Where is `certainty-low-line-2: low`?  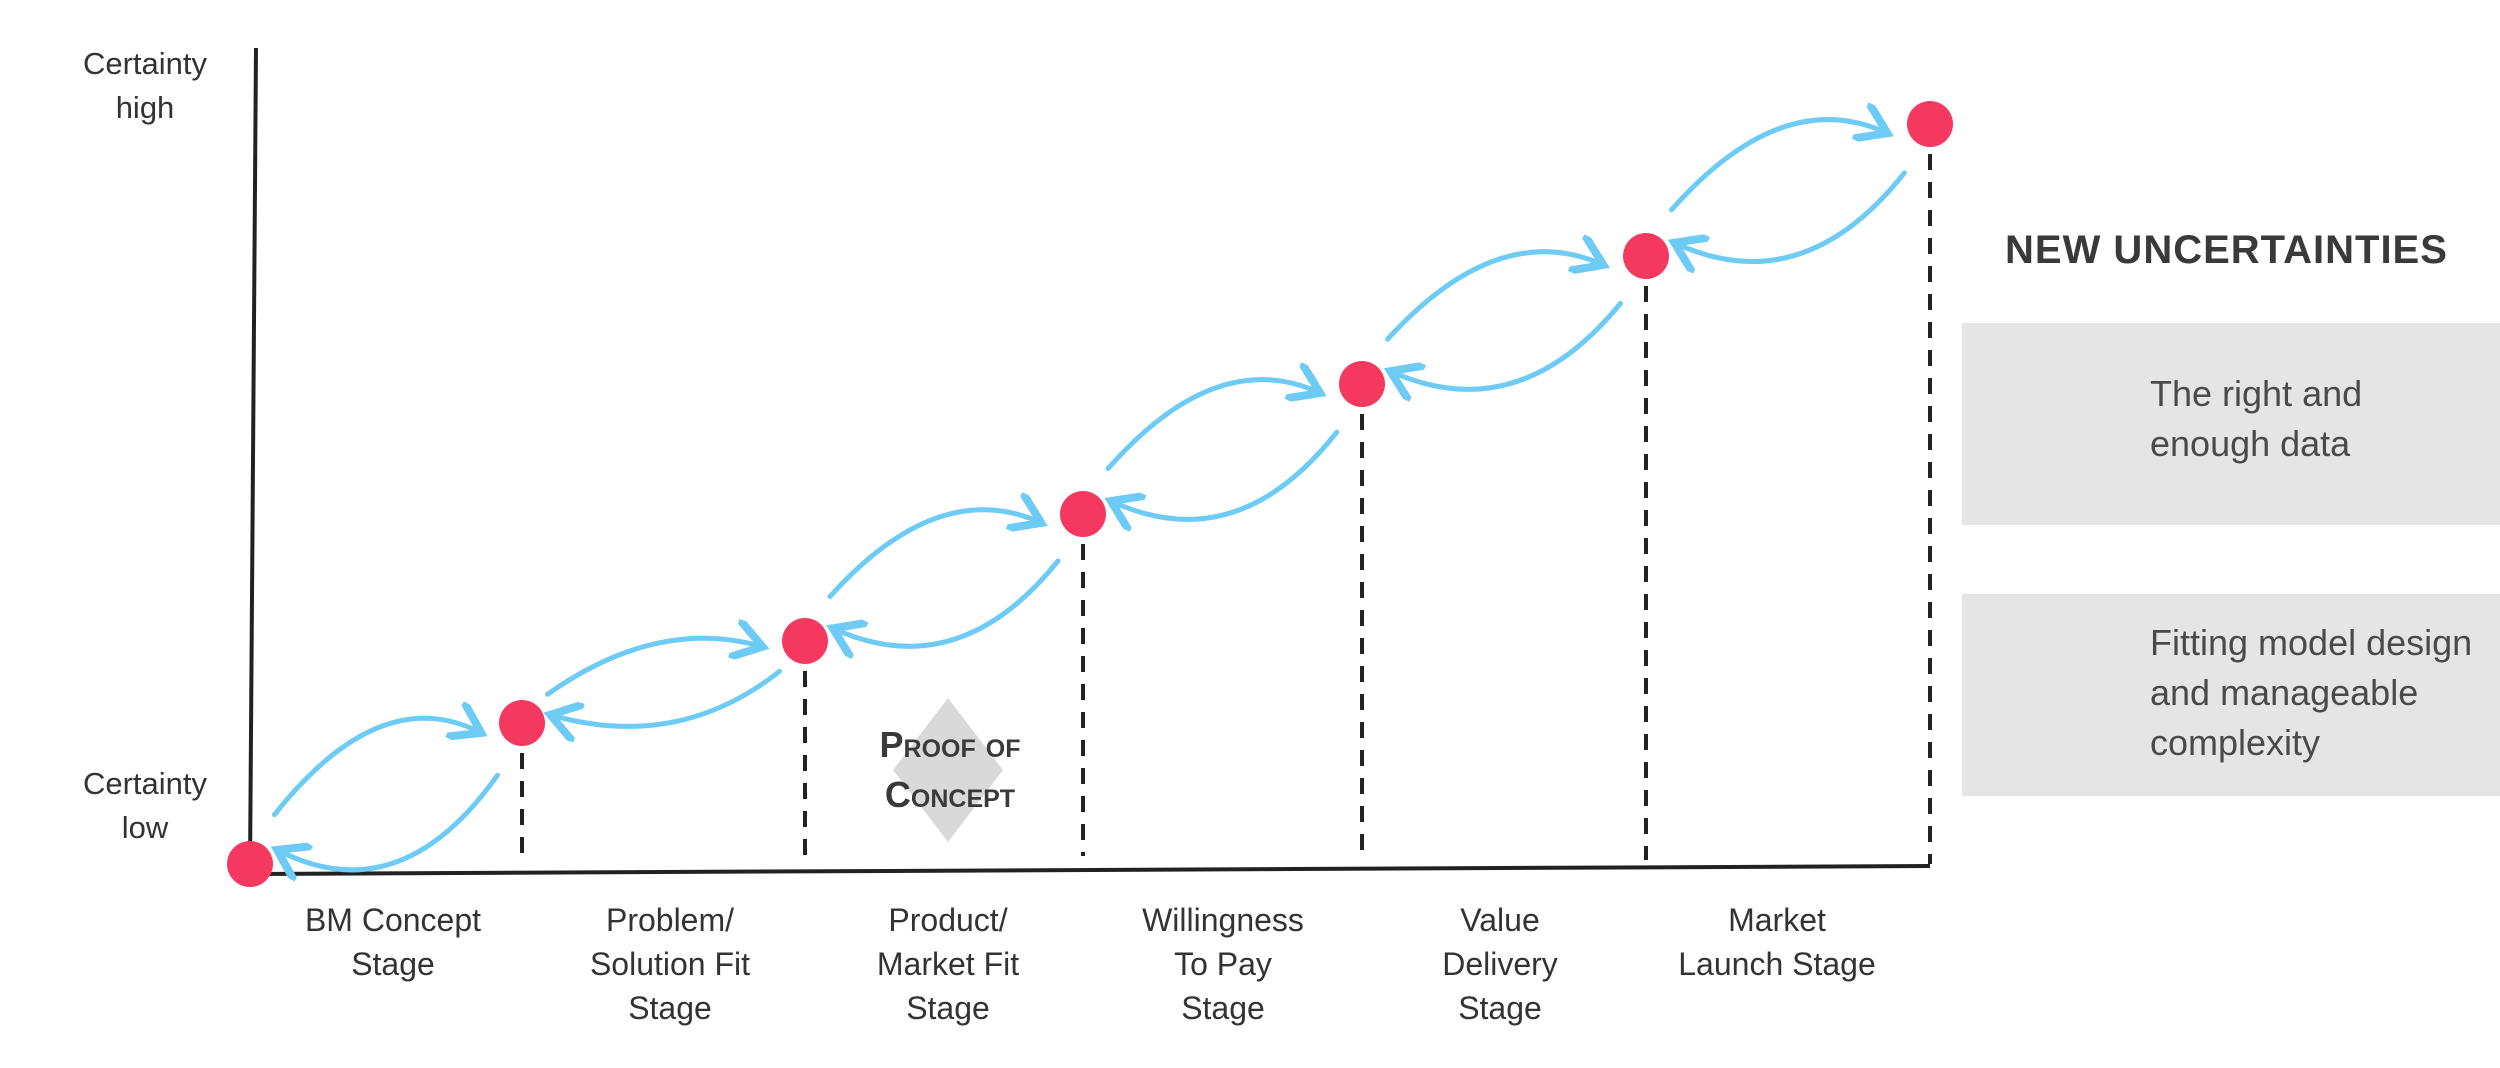
certainty-low-line-2: low is located at coordinates (145, 827).